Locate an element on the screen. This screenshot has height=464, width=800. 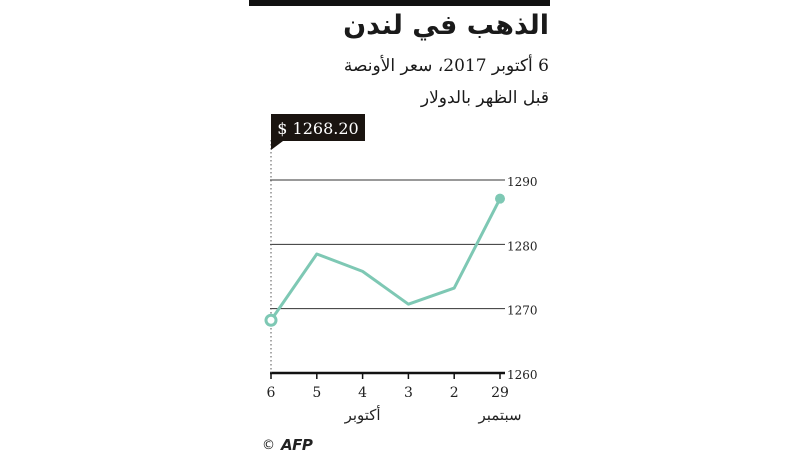
highlight-box is located at coordinates (318, 127).